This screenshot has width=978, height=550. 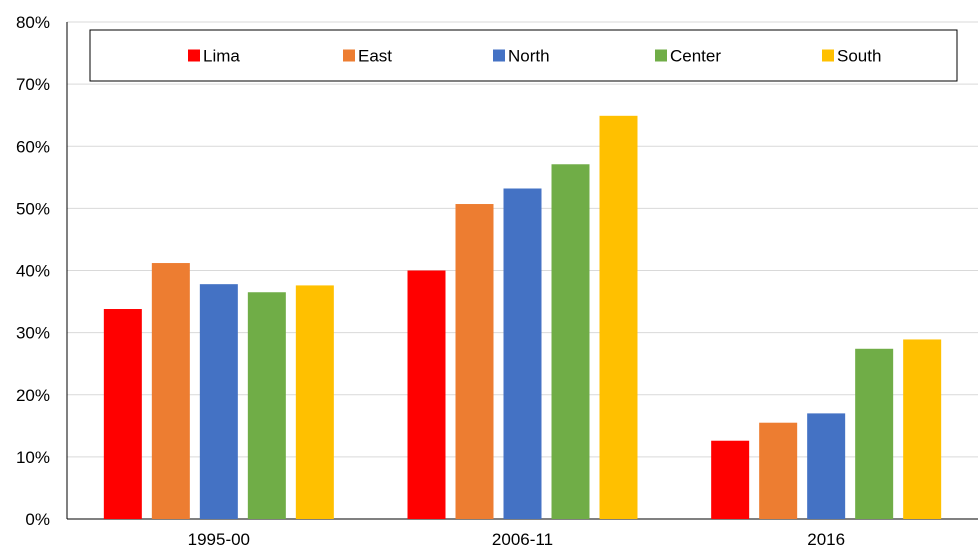 I want to click on y-tick-label: 60%, so click(x=33, y=146).